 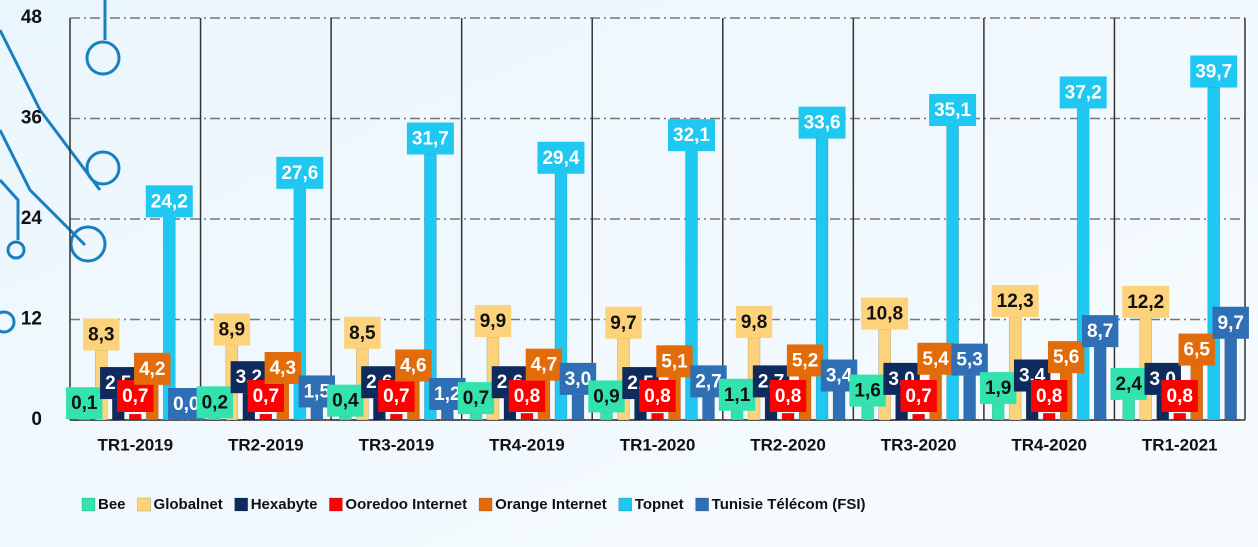 I want to click on value-label: 5,2, so click(x=805, y=360).